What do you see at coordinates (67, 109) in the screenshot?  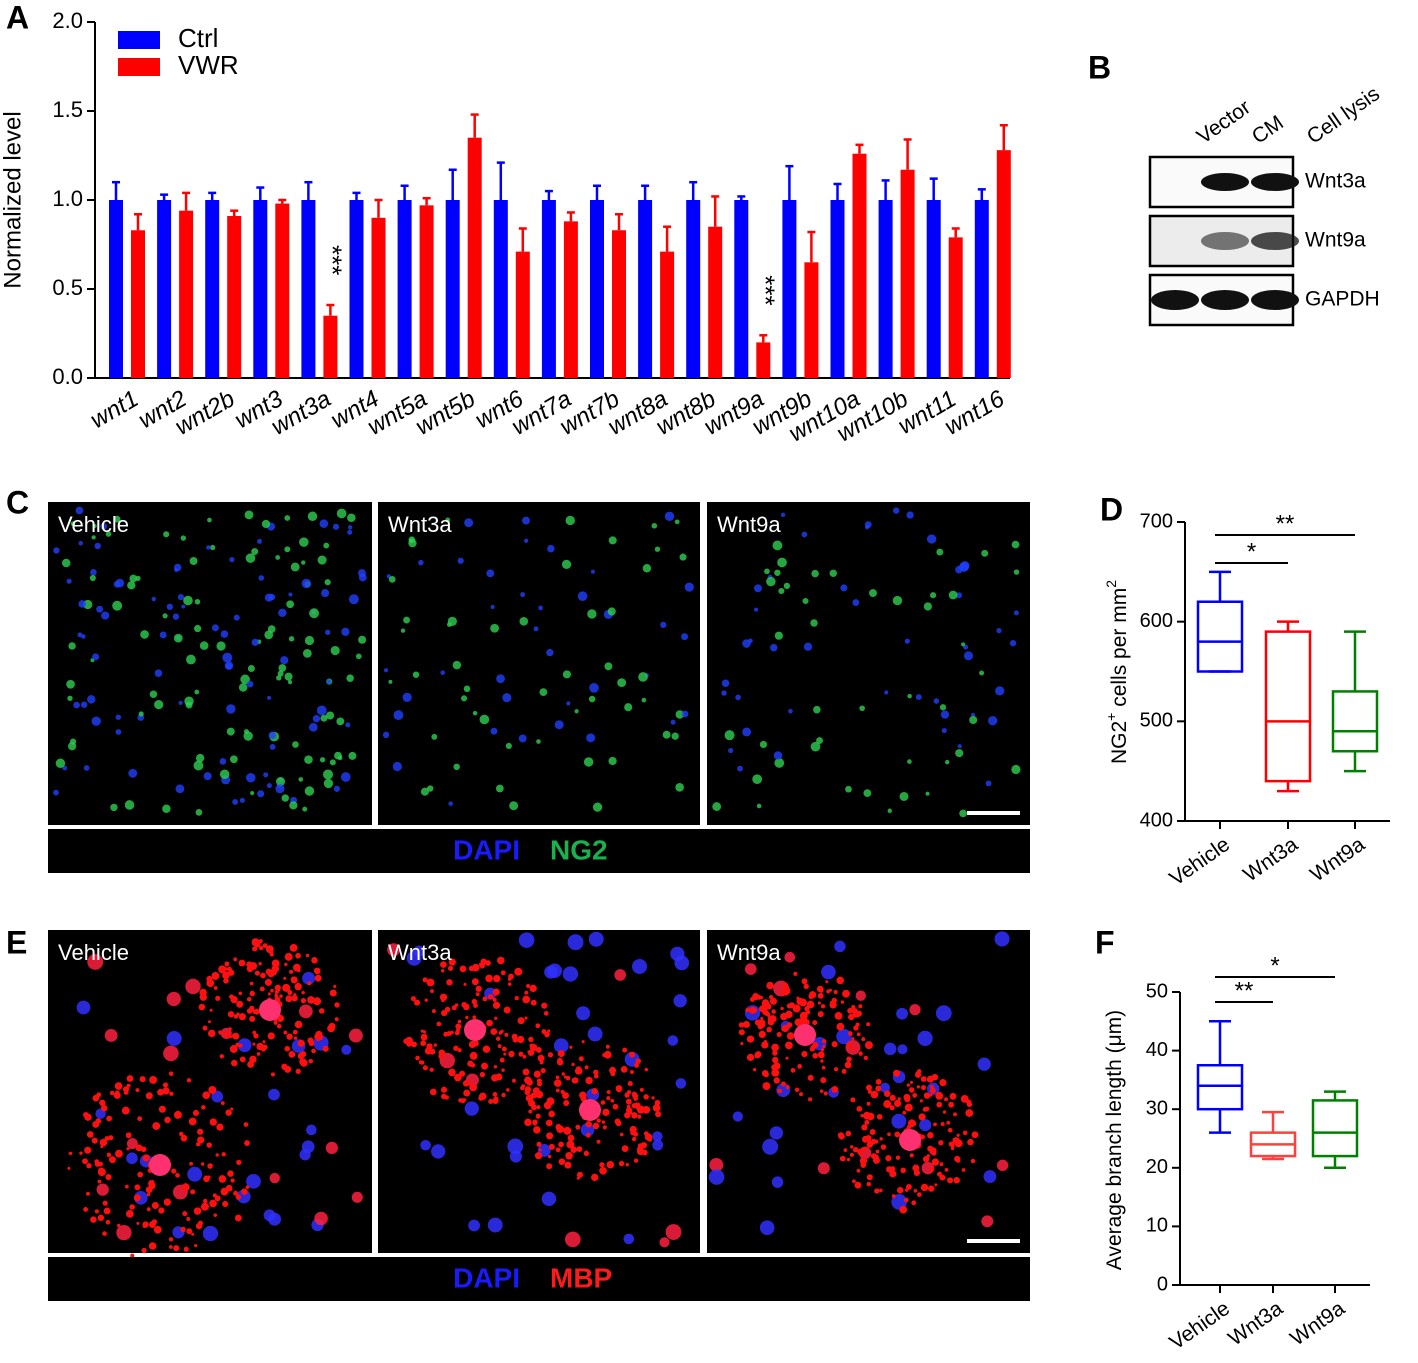 I see `y-tick-label: 1.5` at bounding box center [67, 109].